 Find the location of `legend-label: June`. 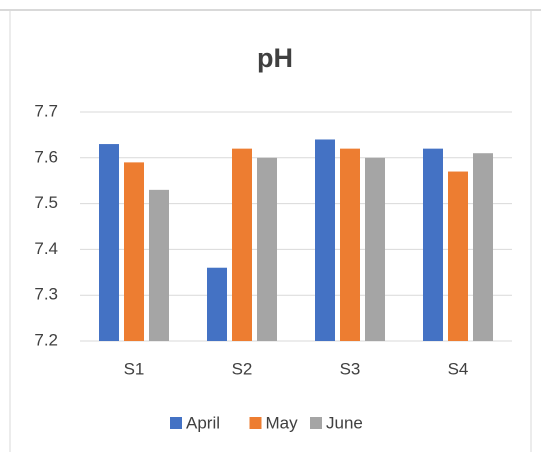

legend-label: June is located at coordinates (344, 422).